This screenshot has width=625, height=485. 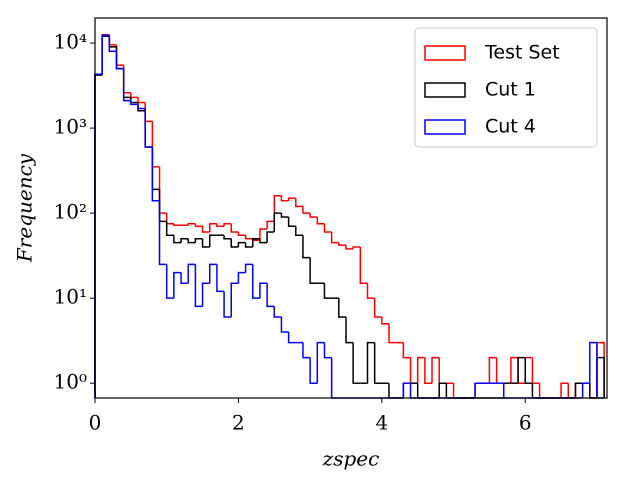 What do you see at coordinates (522, 53) in the screenshot?
I see `legend-label: Test Set` at bounding box center [522, 53].